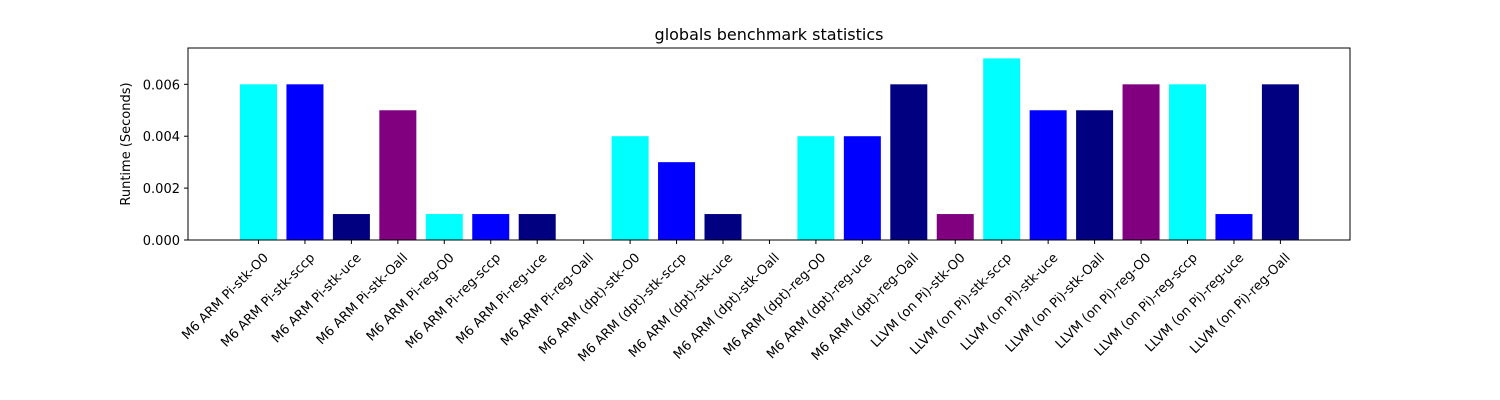  What do you see at coordinates (165, 163) in the screenshot?
I see `y-axis: 0.000 0.002 0.004 0.006` at bounding box center [165, 163].